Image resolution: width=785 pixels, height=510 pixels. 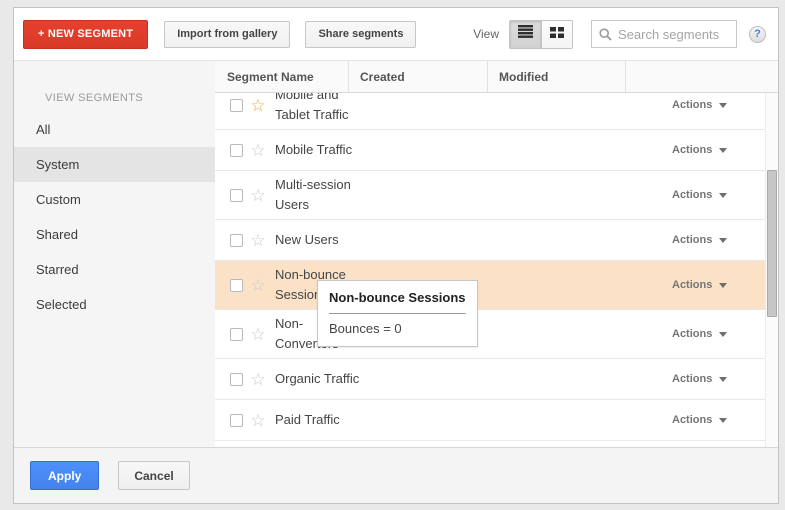 What do you see at coordinates (556, 76) in the screenshot?
I see `column-header-modified: Modified` at bounding box center [556, 76].